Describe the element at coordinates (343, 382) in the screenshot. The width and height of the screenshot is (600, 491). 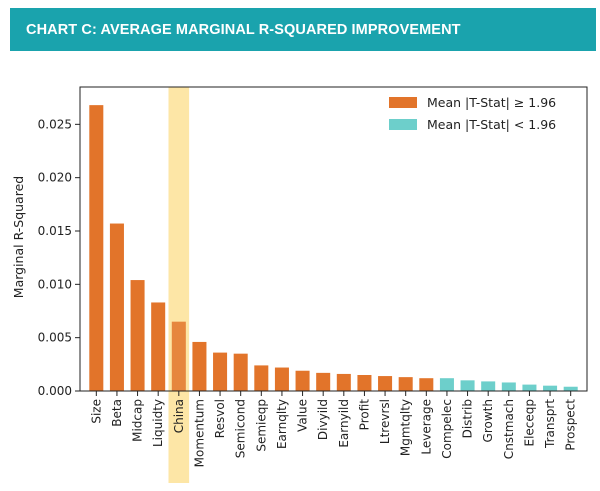
I see `bar-earnyild` at that location.